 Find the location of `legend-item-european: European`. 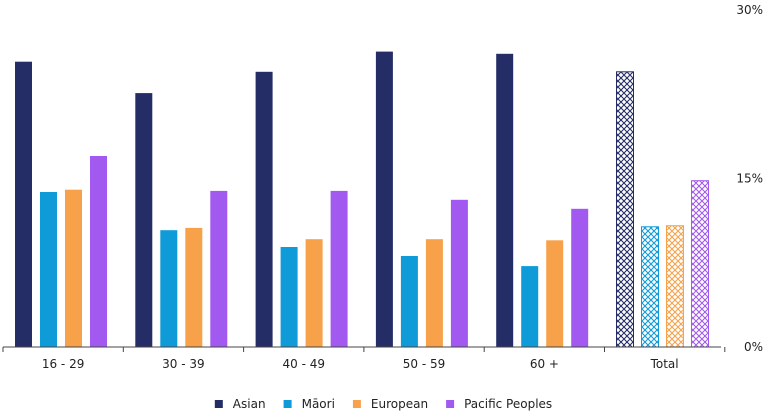

legend-item-european: European is located at coordinates (390, 404).